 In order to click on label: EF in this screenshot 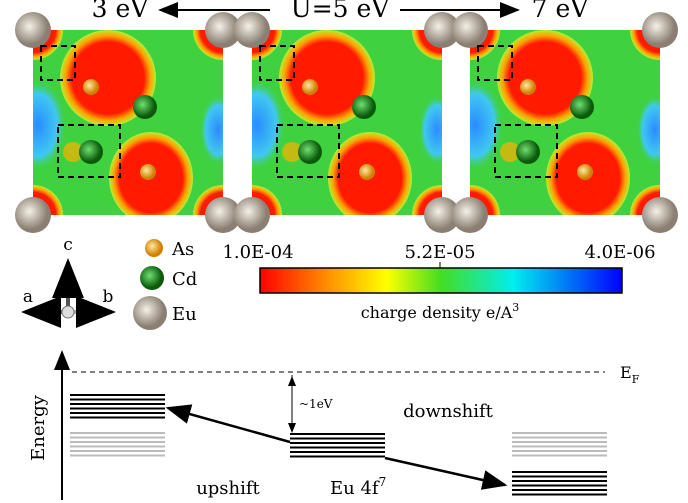, I will do `click(630, 374)`.